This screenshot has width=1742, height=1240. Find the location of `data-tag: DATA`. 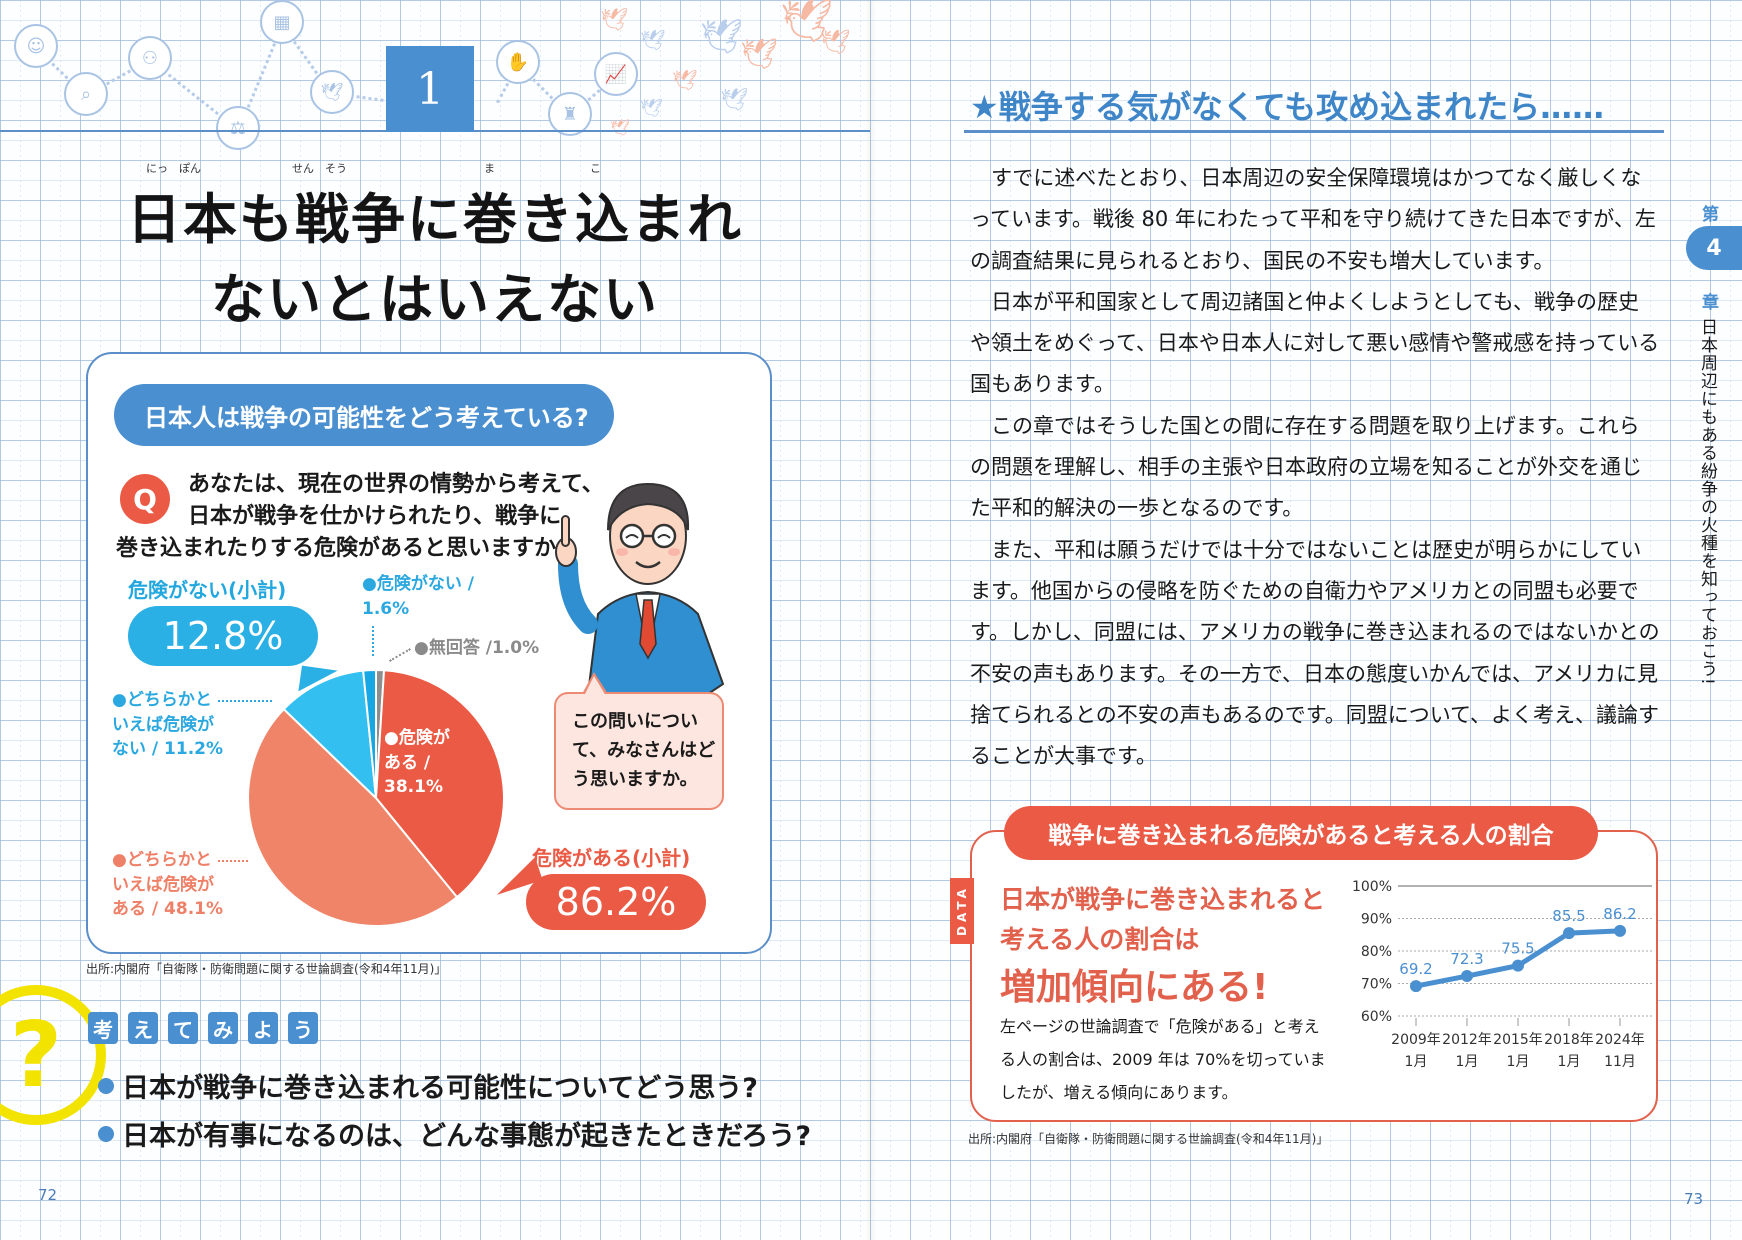

data-tag: DATA is located at coordinates (962, 911).